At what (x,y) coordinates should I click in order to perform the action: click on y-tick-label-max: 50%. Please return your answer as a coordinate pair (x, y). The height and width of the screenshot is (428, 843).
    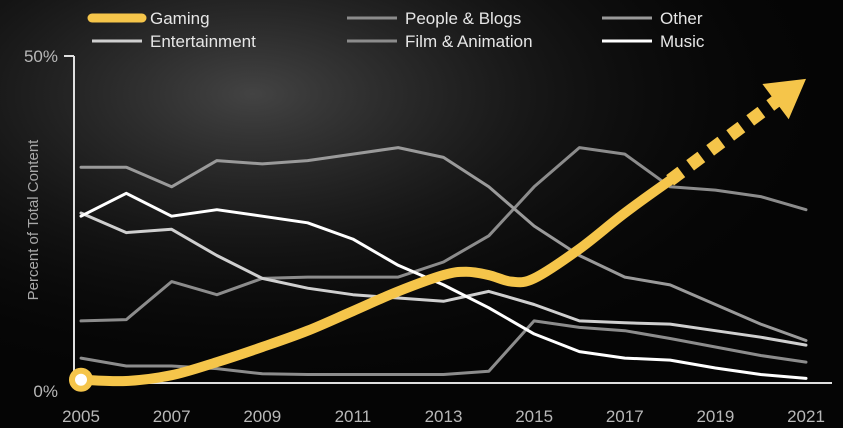
    Looking at the image, I should click on (41, 56).